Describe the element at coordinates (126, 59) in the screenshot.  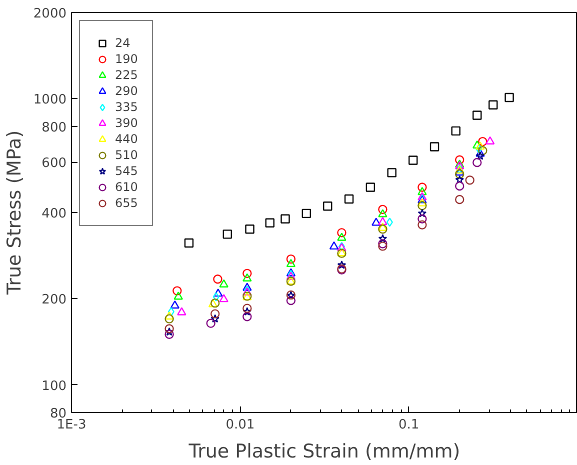
I see `legend-label: 190` at that location.